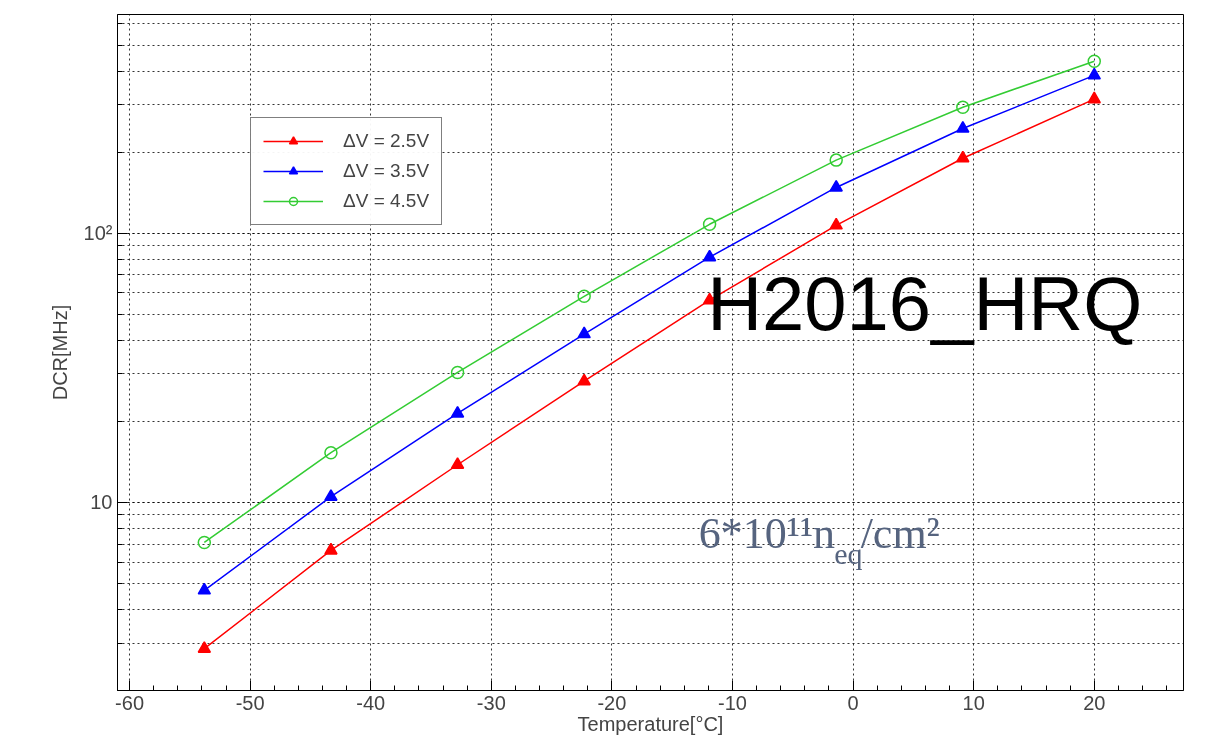 This screenshot has height=756, width=1209. What do you see at coordinates (650, 723) in the screenshot?
I see `x-axis-title: Temperature[°C]` at bounding box center [650, 723].